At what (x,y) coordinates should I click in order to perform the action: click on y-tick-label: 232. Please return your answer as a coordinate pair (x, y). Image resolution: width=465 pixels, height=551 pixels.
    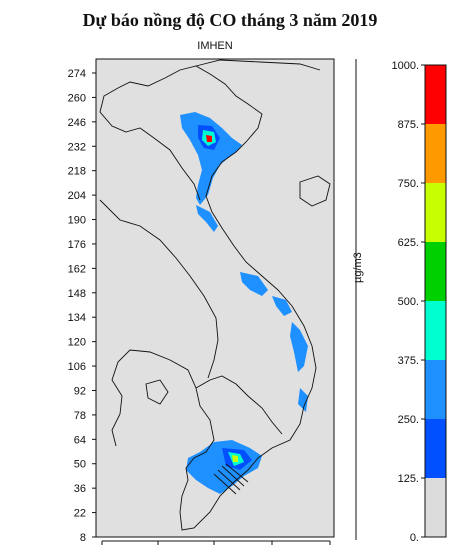
    Looking at the image, I should click on (77, 147).